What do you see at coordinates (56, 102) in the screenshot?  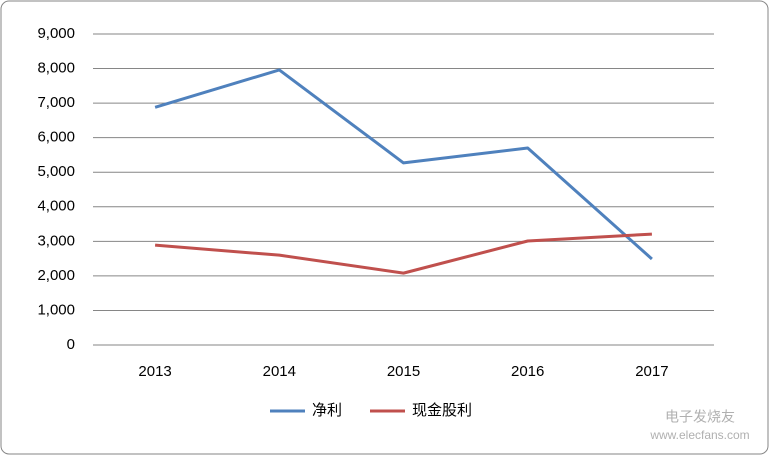 I see `y-tick-label: 7,000` at bounding box center [56, 102].